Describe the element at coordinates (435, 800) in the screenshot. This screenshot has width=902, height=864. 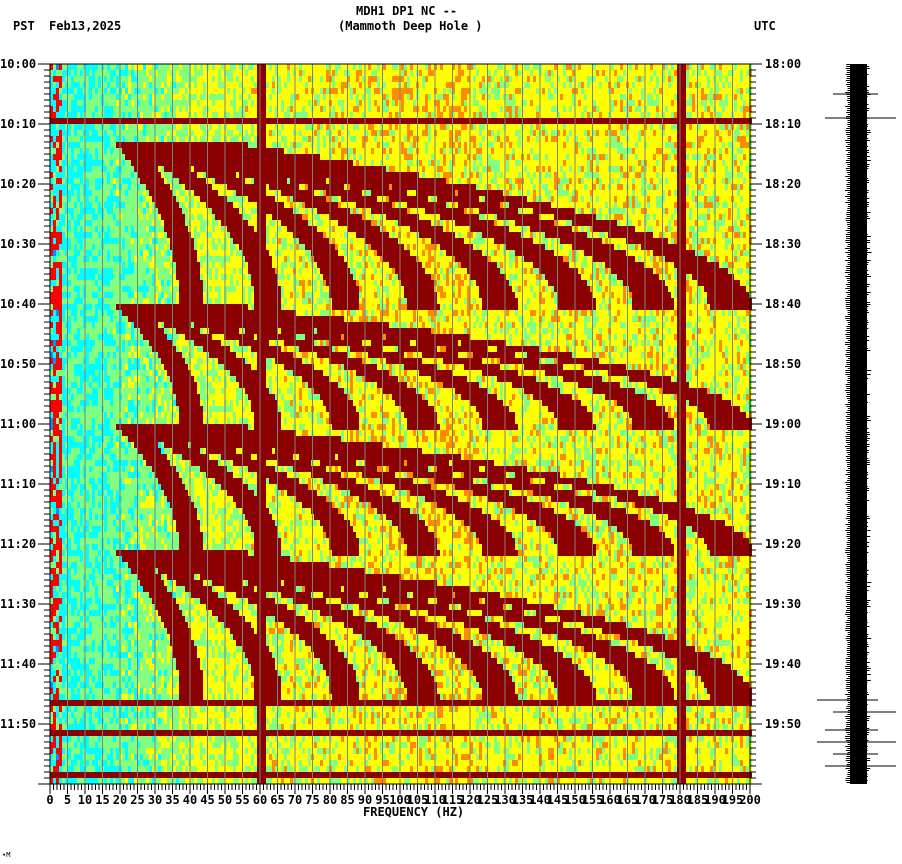
I see `x-tick-label: 110` at that location.